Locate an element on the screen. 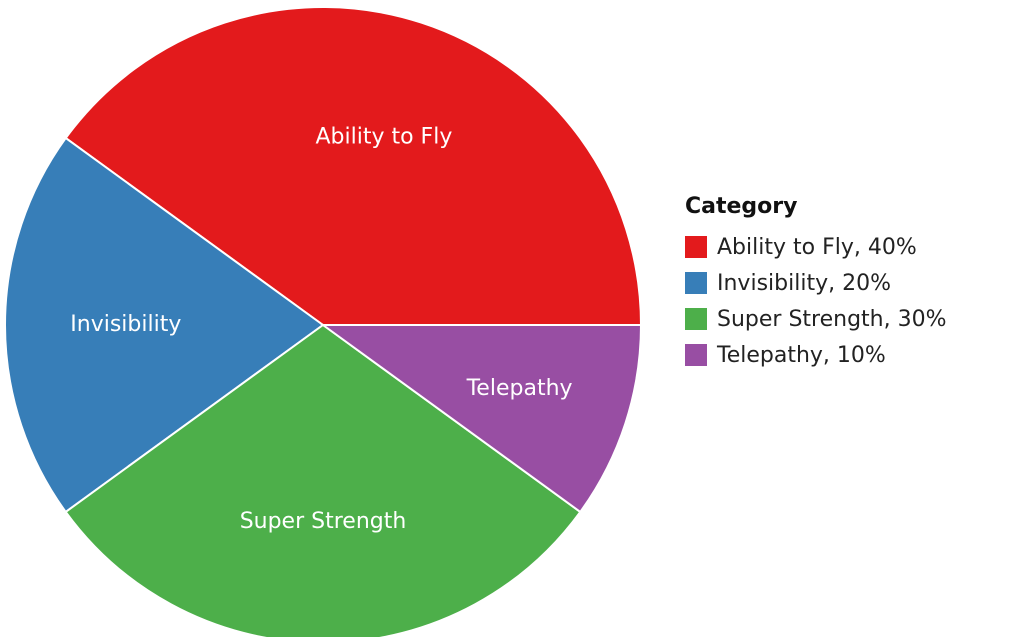 The height and width of the screenshot is (637, 1023). legend-label: Super Strength, 30% is located at coordinates (832, 319).